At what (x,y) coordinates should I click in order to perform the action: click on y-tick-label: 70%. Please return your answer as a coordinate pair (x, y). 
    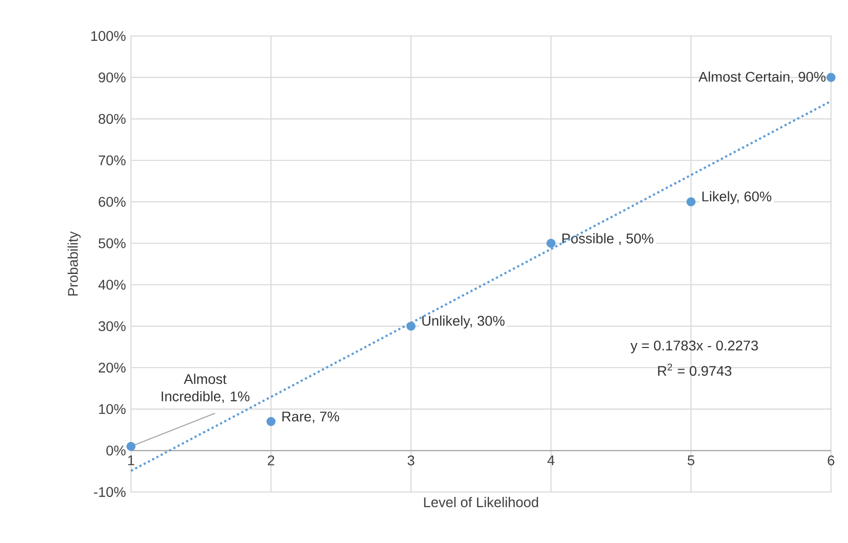
    Looking at the image, I should click on (112, 160).